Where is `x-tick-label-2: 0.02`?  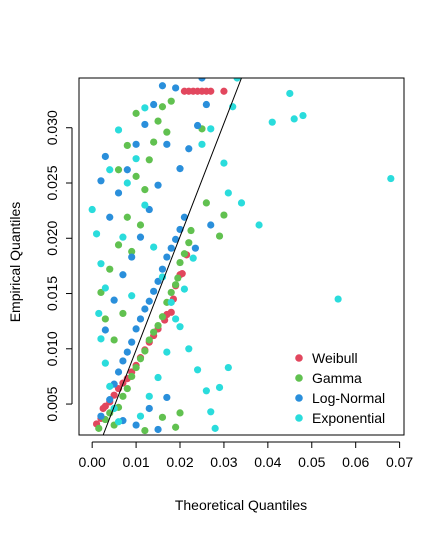 x-tick-label-2: 0.02 is located at coordinates (179, 462).